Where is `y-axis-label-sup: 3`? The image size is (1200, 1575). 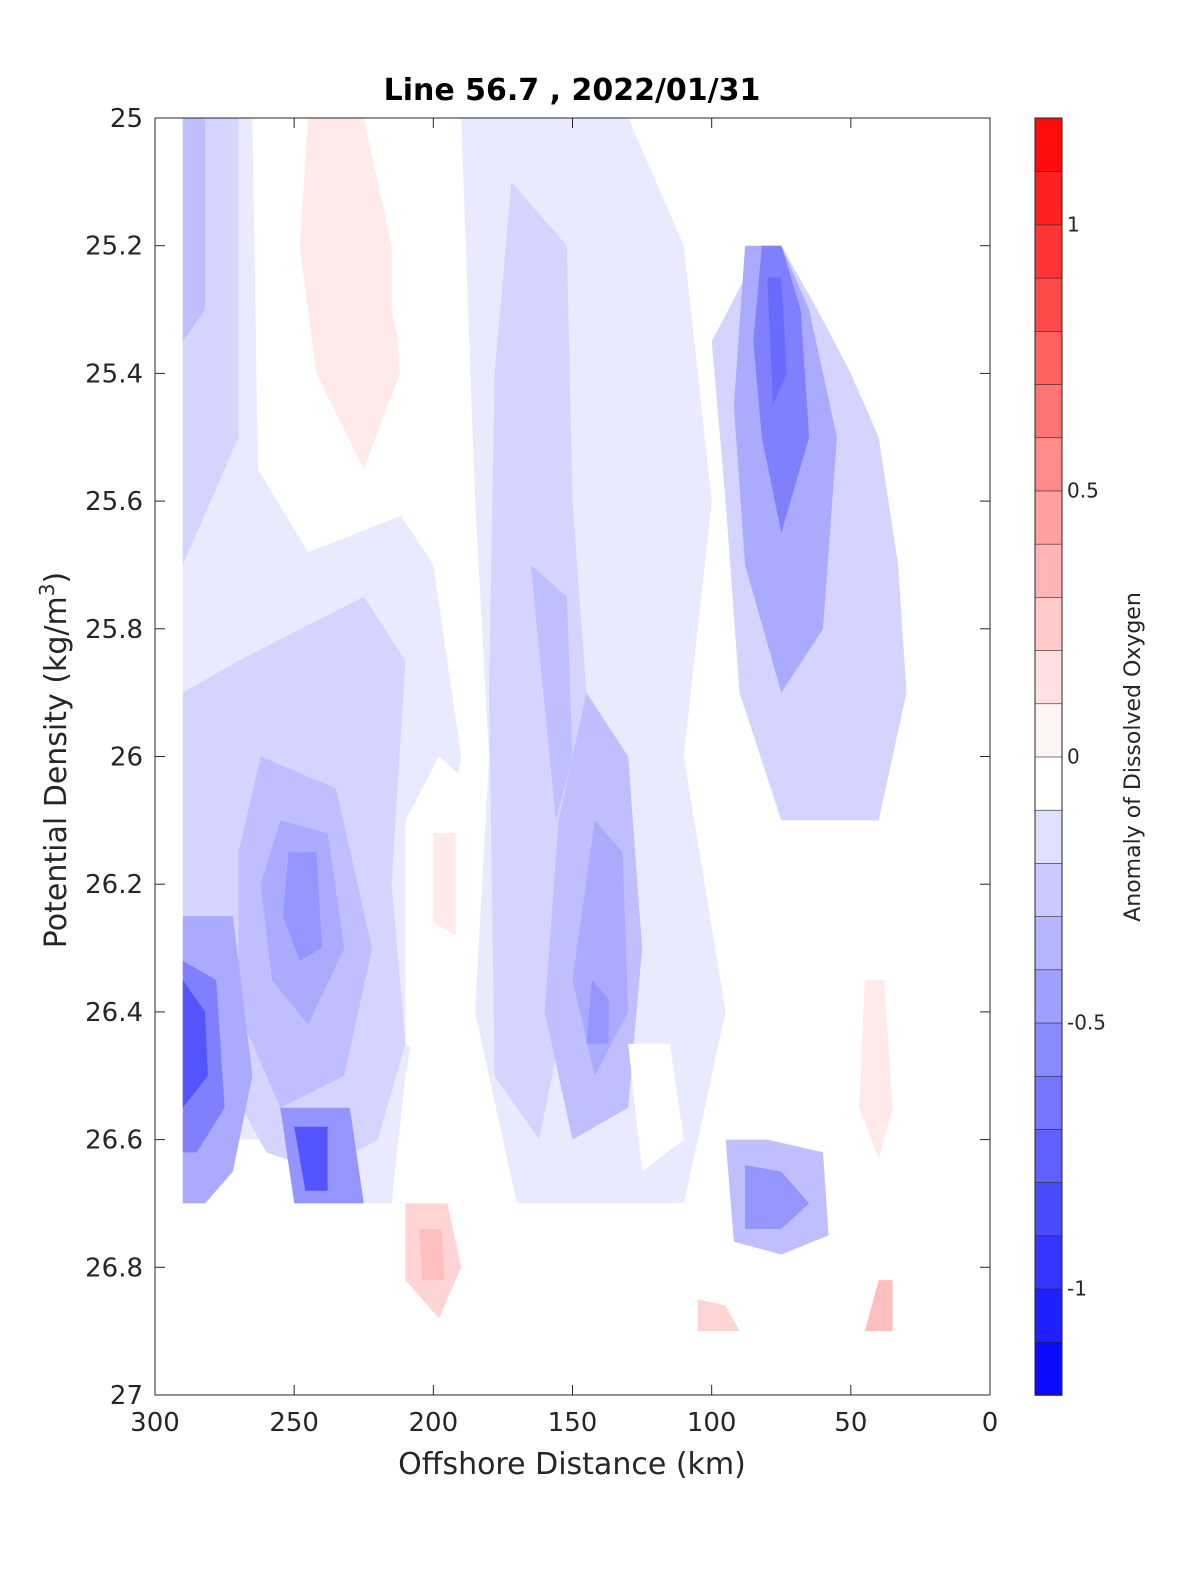 y-axis-label-sup: 3 is located at coordinates (47, 589).